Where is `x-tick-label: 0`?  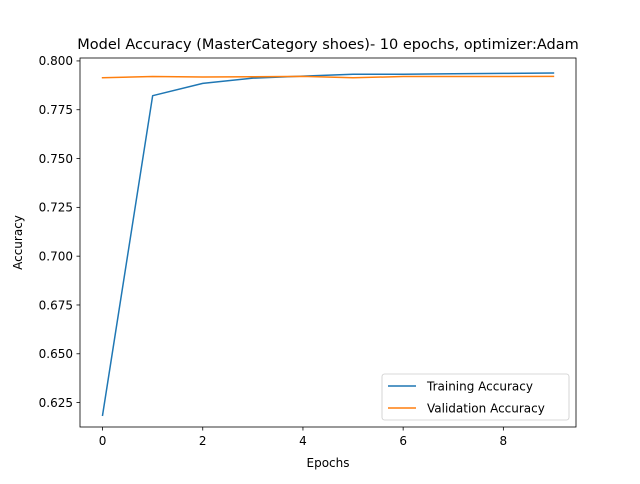
x-tick-label: 0 is located at coordinates (103, 441).